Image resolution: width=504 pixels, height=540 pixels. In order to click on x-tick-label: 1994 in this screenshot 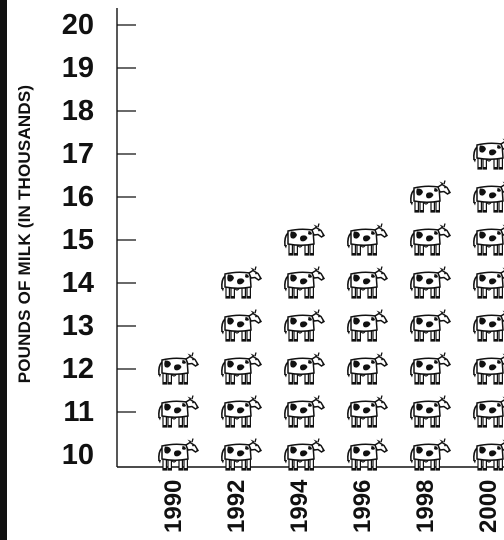, I will do `click(299, 506)`.